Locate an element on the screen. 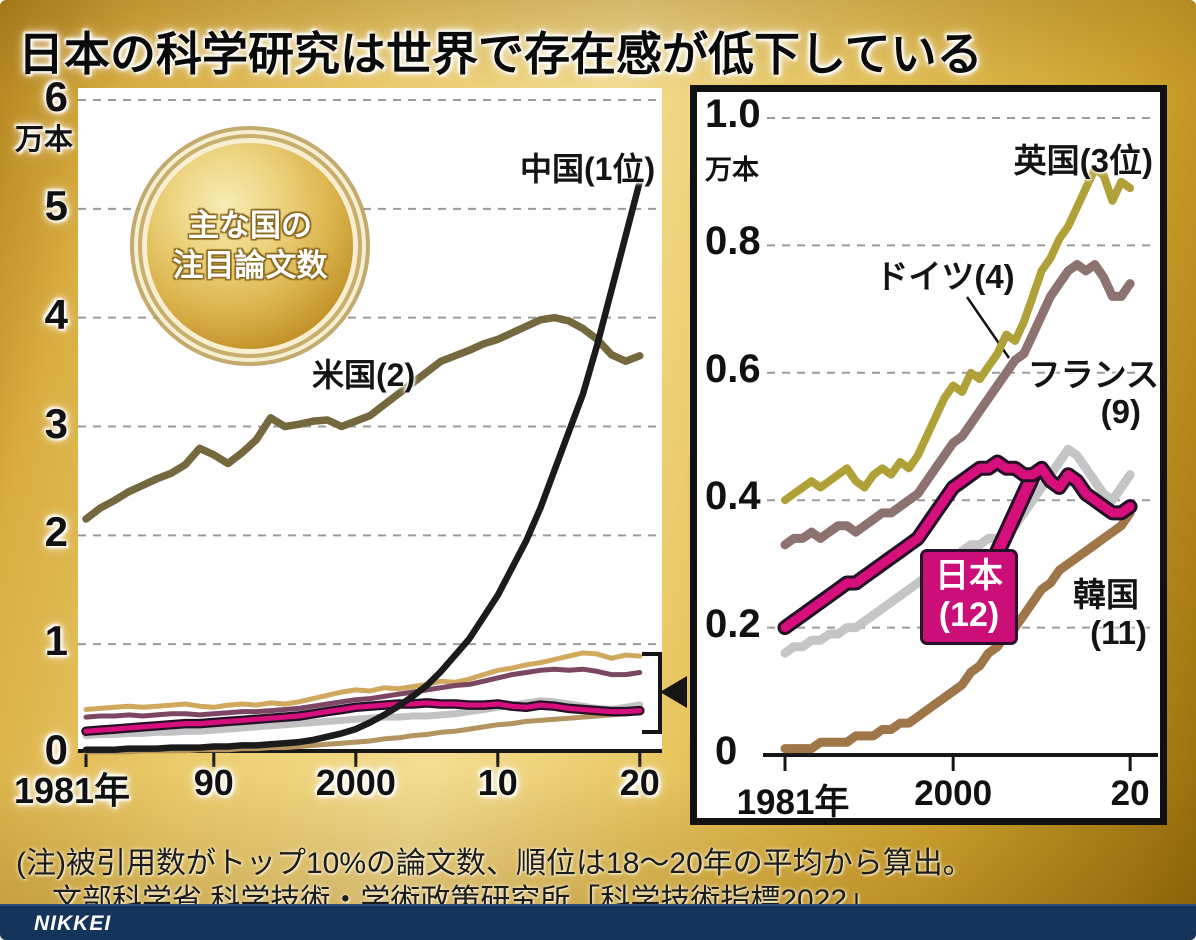  us-series-label: 米国(2) is located at coordinates (364, 375).